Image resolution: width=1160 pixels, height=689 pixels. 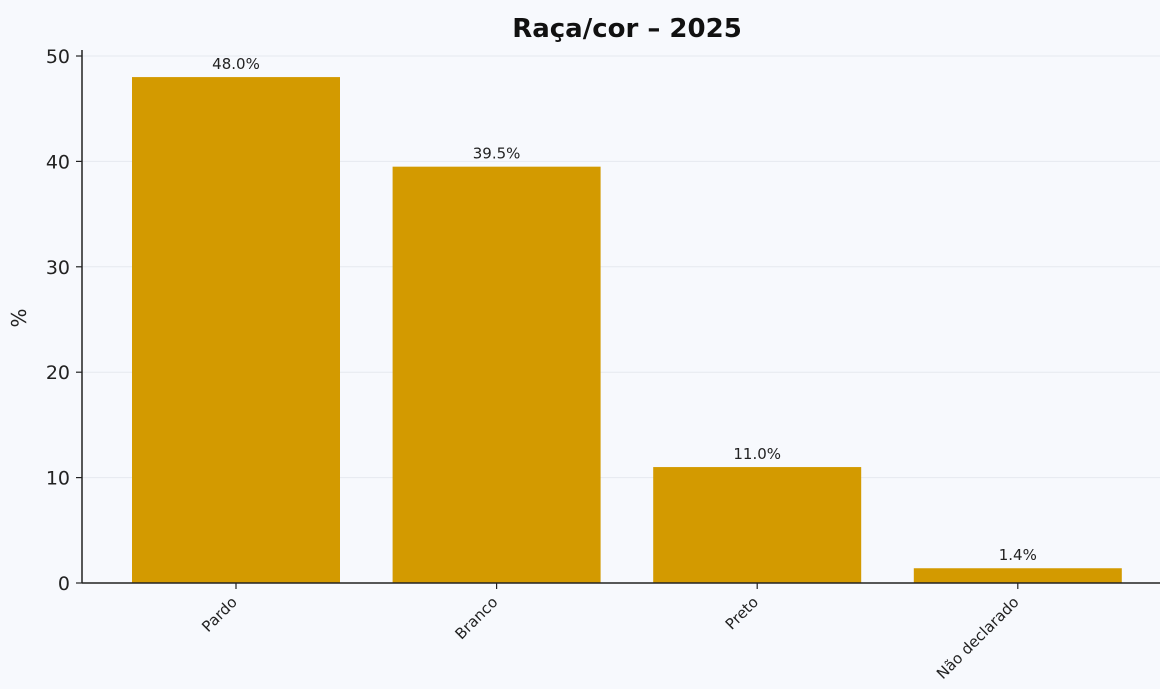 What do you see at coordinates (497, 154) in the screenshot?
I see `data-label-1: 39.5%` at bounding box center [497, 154].